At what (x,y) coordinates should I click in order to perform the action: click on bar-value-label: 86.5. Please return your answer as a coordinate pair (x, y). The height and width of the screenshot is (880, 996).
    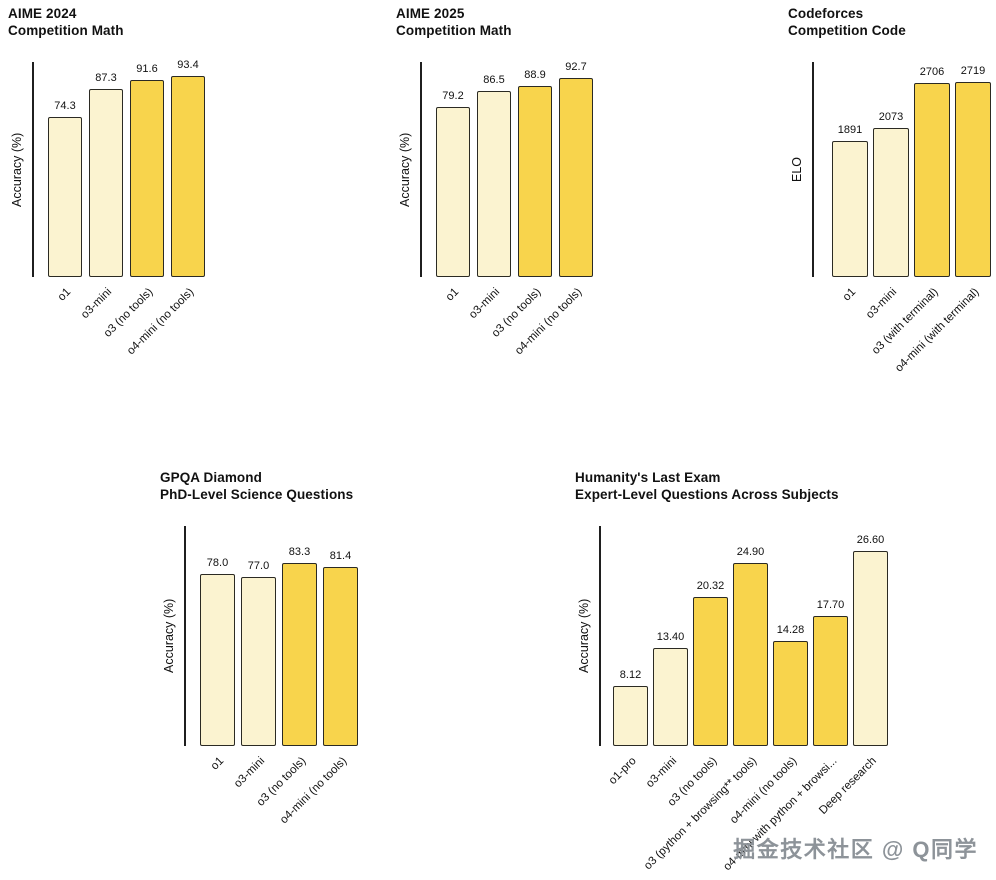
    Looking at the image, I should click on (494, 79).